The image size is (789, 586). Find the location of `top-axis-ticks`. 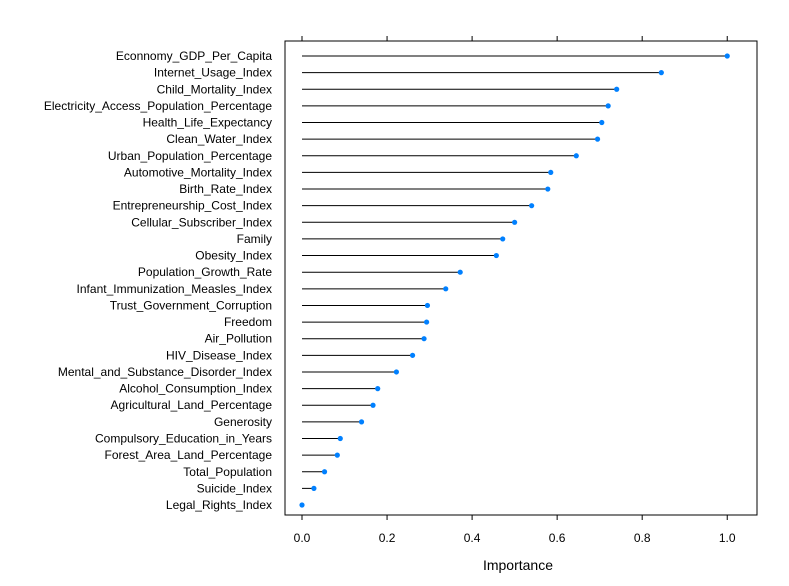

top-axis-ticks is located at coordinates (514, 38).